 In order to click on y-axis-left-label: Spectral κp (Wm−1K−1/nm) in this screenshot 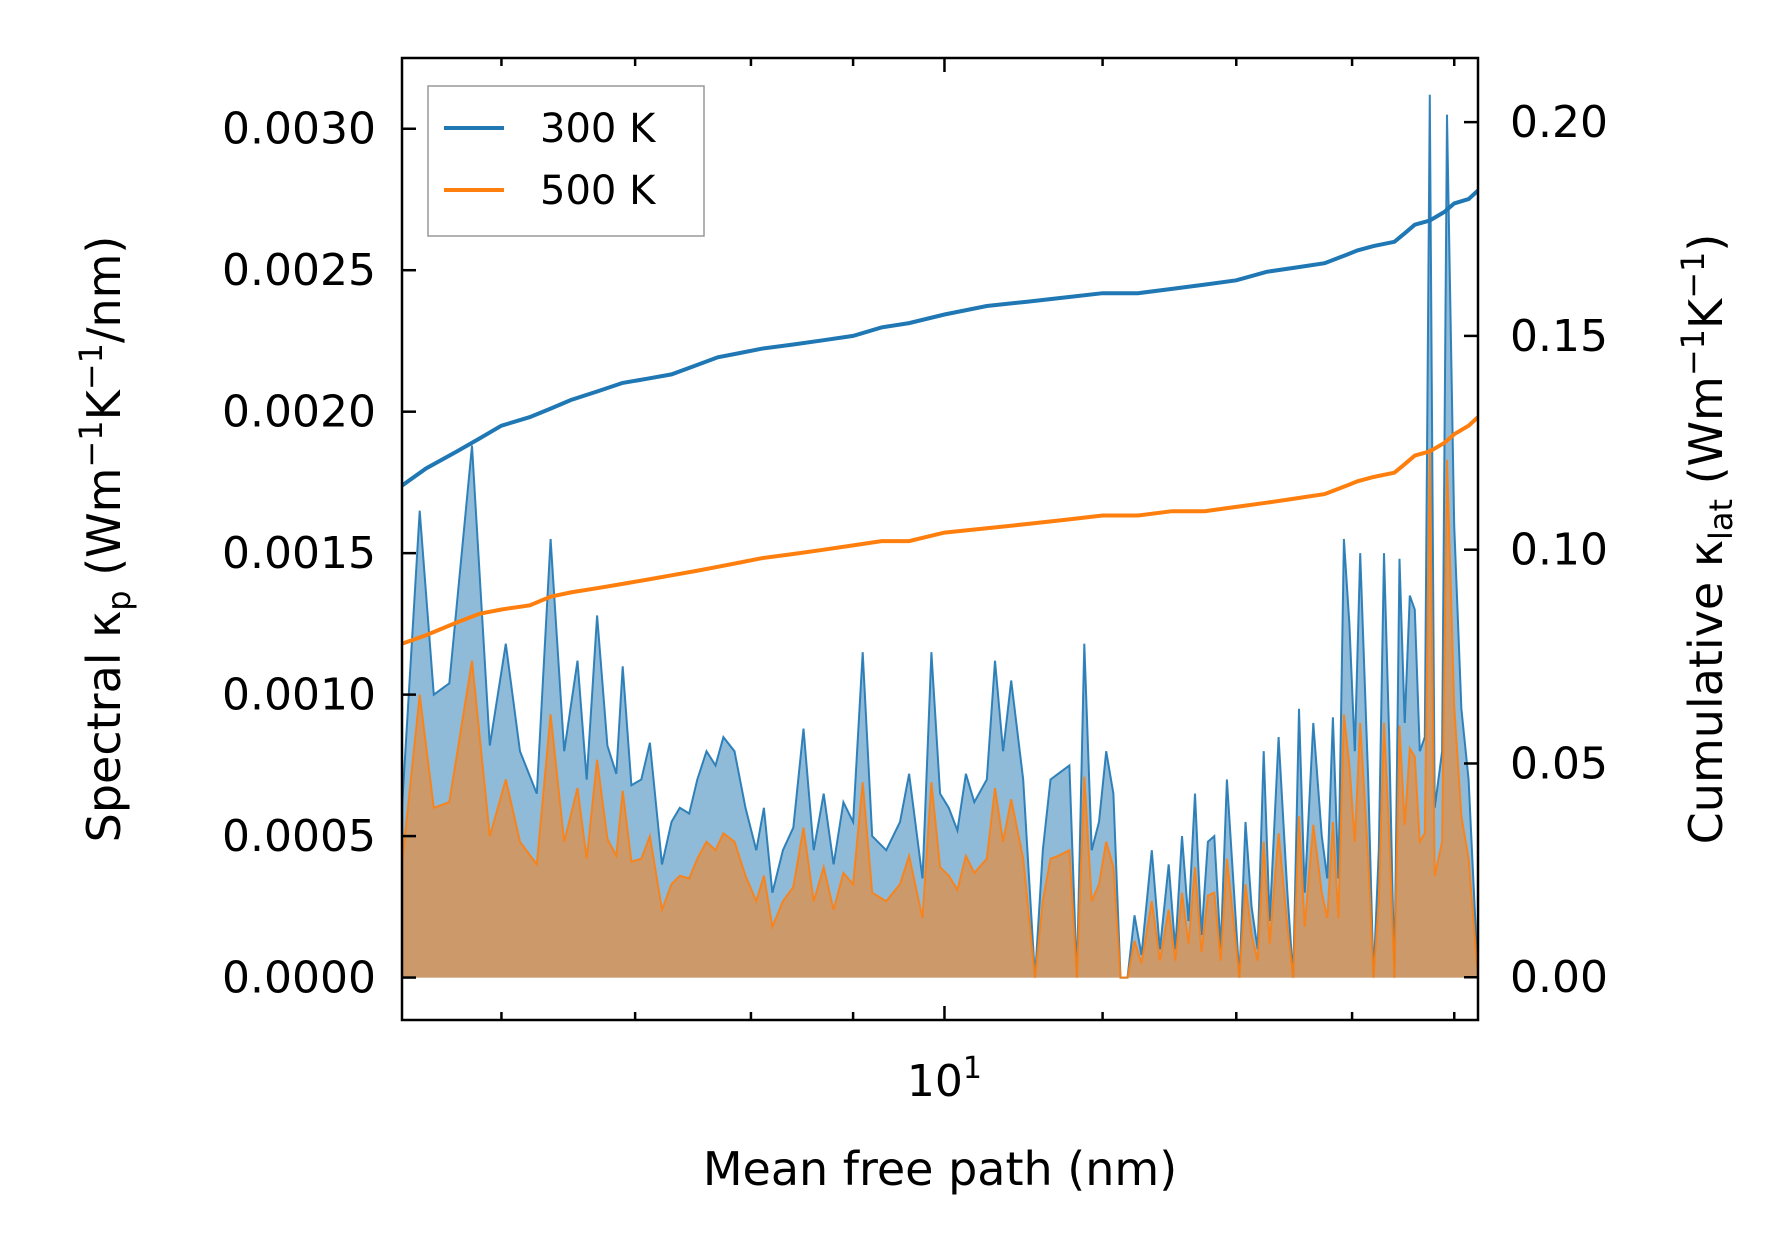, I will do `click(105, 539)`.